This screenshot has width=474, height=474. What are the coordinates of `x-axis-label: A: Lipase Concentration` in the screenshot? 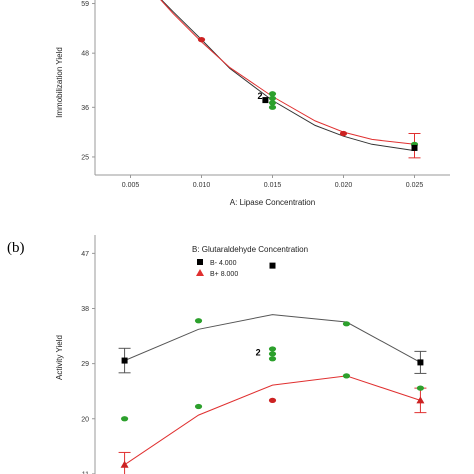 It's located at (272, 202).